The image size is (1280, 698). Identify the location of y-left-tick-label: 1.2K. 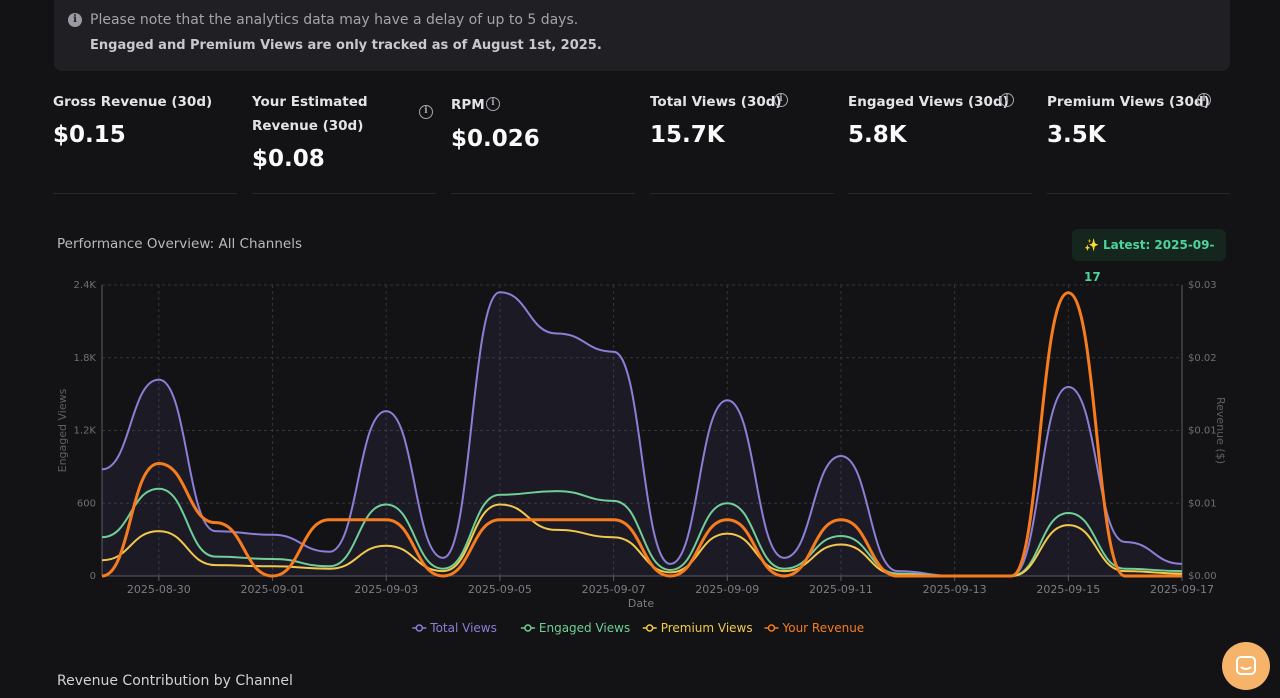
(85, 431).